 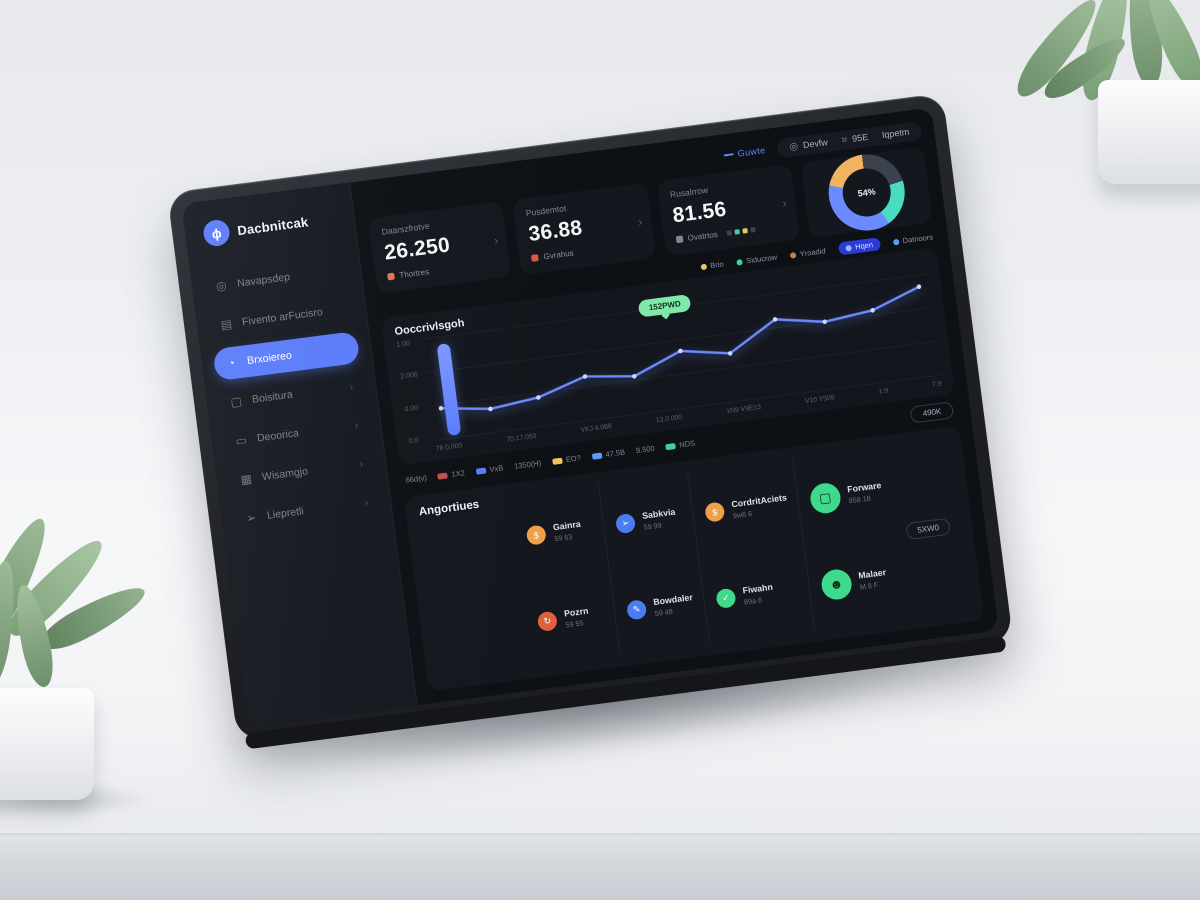 I want to click on stat-card-2: Rusalrrow 81.56 Ovatrtos ›, so click(x=728, y=210).